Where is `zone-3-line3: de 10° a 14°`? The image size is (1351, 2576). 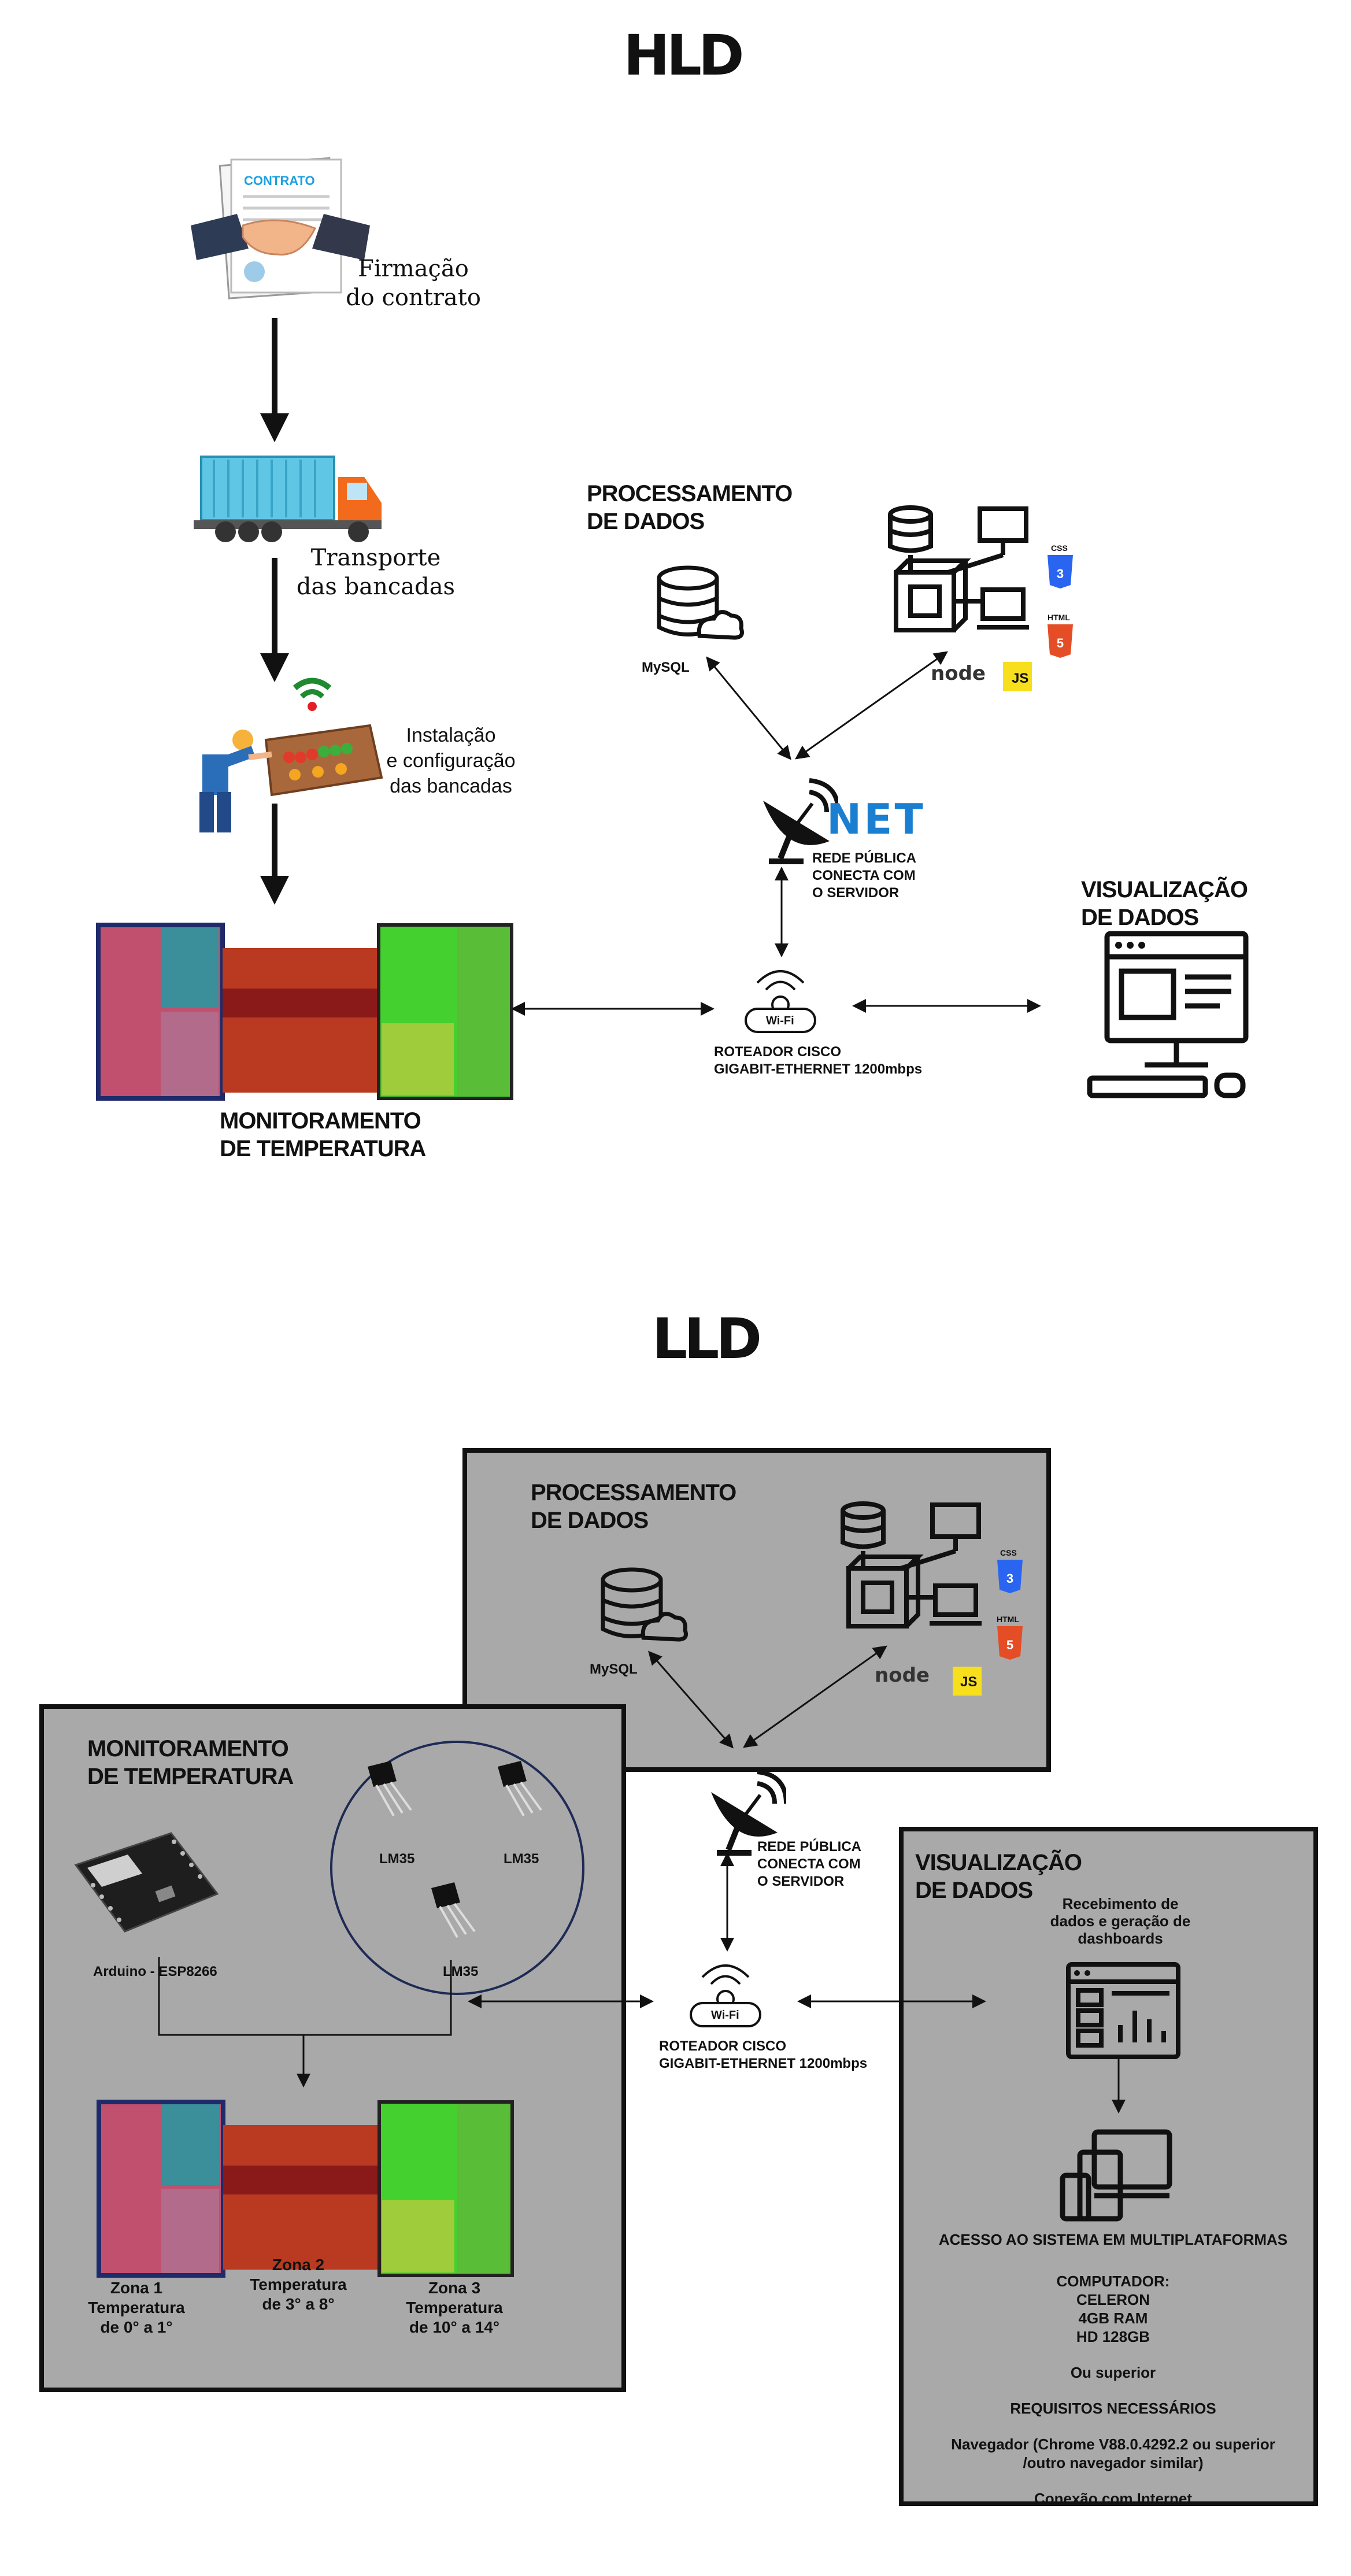 zone-3-line3: de 10° a 14° is located at coordinates (454, 2327).